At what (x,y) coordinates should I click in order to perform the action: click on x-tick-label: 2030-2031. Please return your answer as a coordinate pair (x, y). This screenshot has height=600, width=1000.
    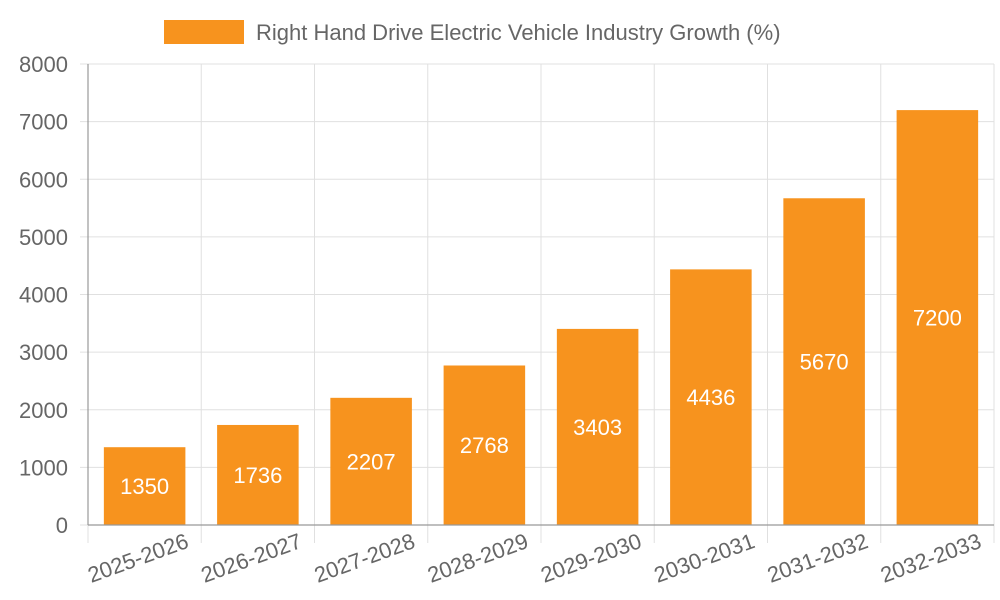
    Looking at the image, I should click on (704, 557).